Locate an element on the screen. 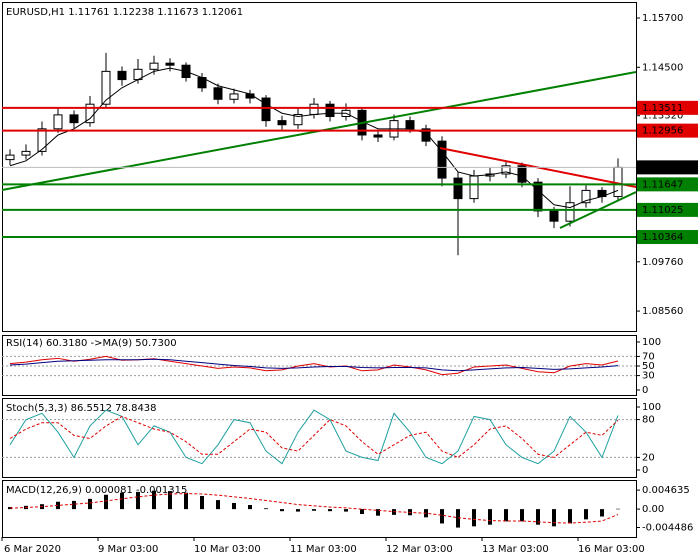 The image size is (700, 560). y-tick-label: 20 is located at coordinates (648, 457).